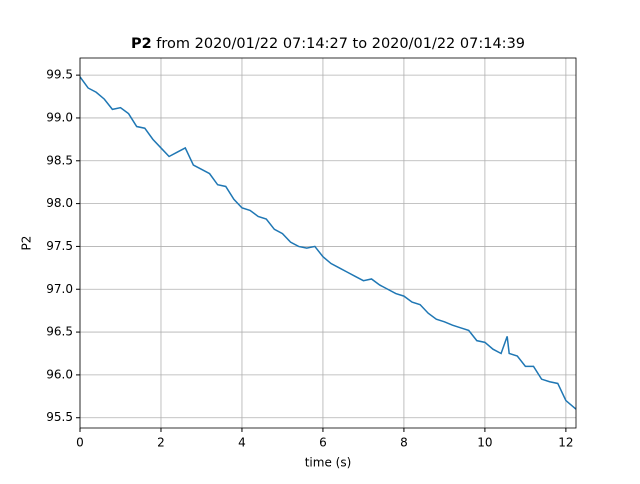  What do you see at coordinates (59, 332) in the screenshot?
I see `y-tick-label: 96.5` at bounding box center [59, 332].